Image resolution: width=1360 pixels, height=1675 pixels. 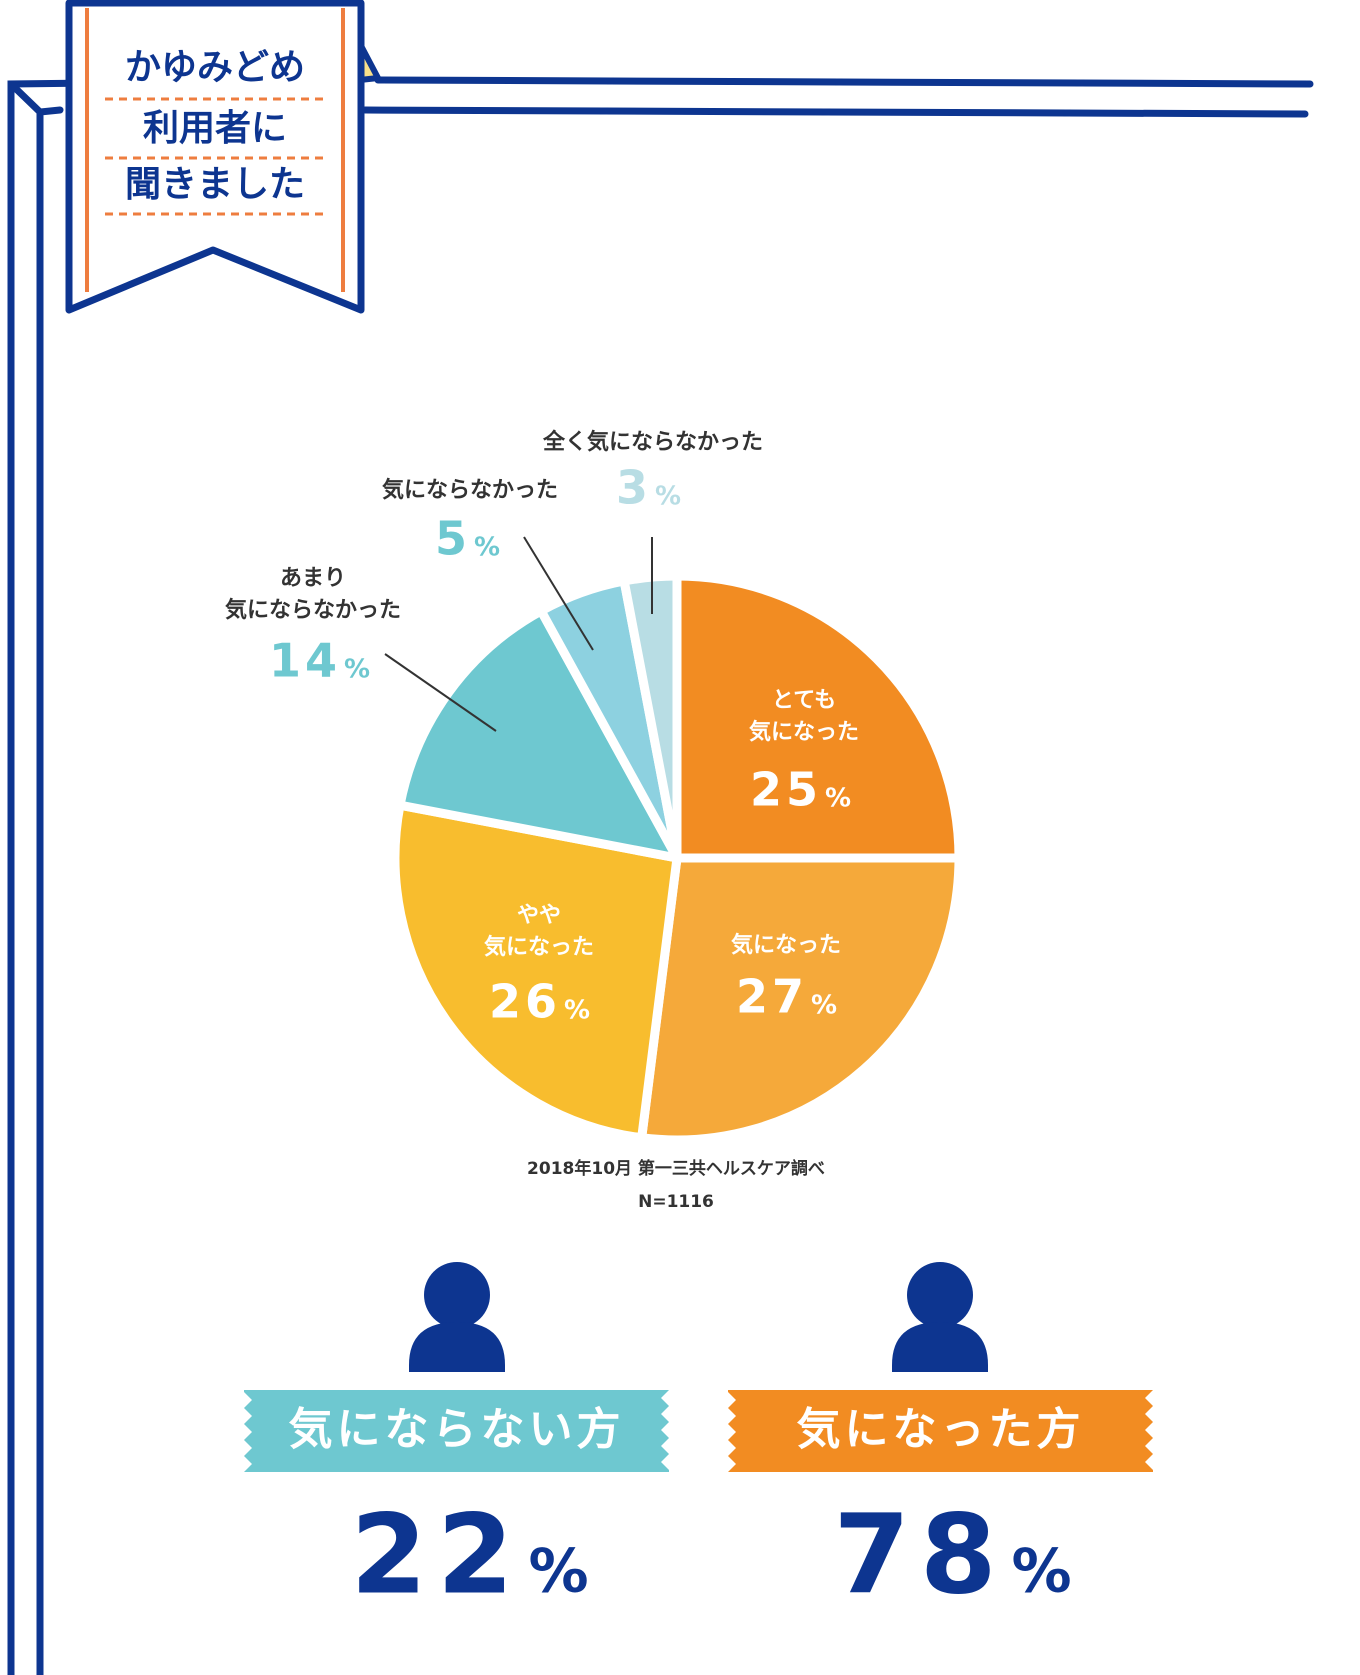 I want to click on slice-label: とても気になった, so click(x=804, y=716).